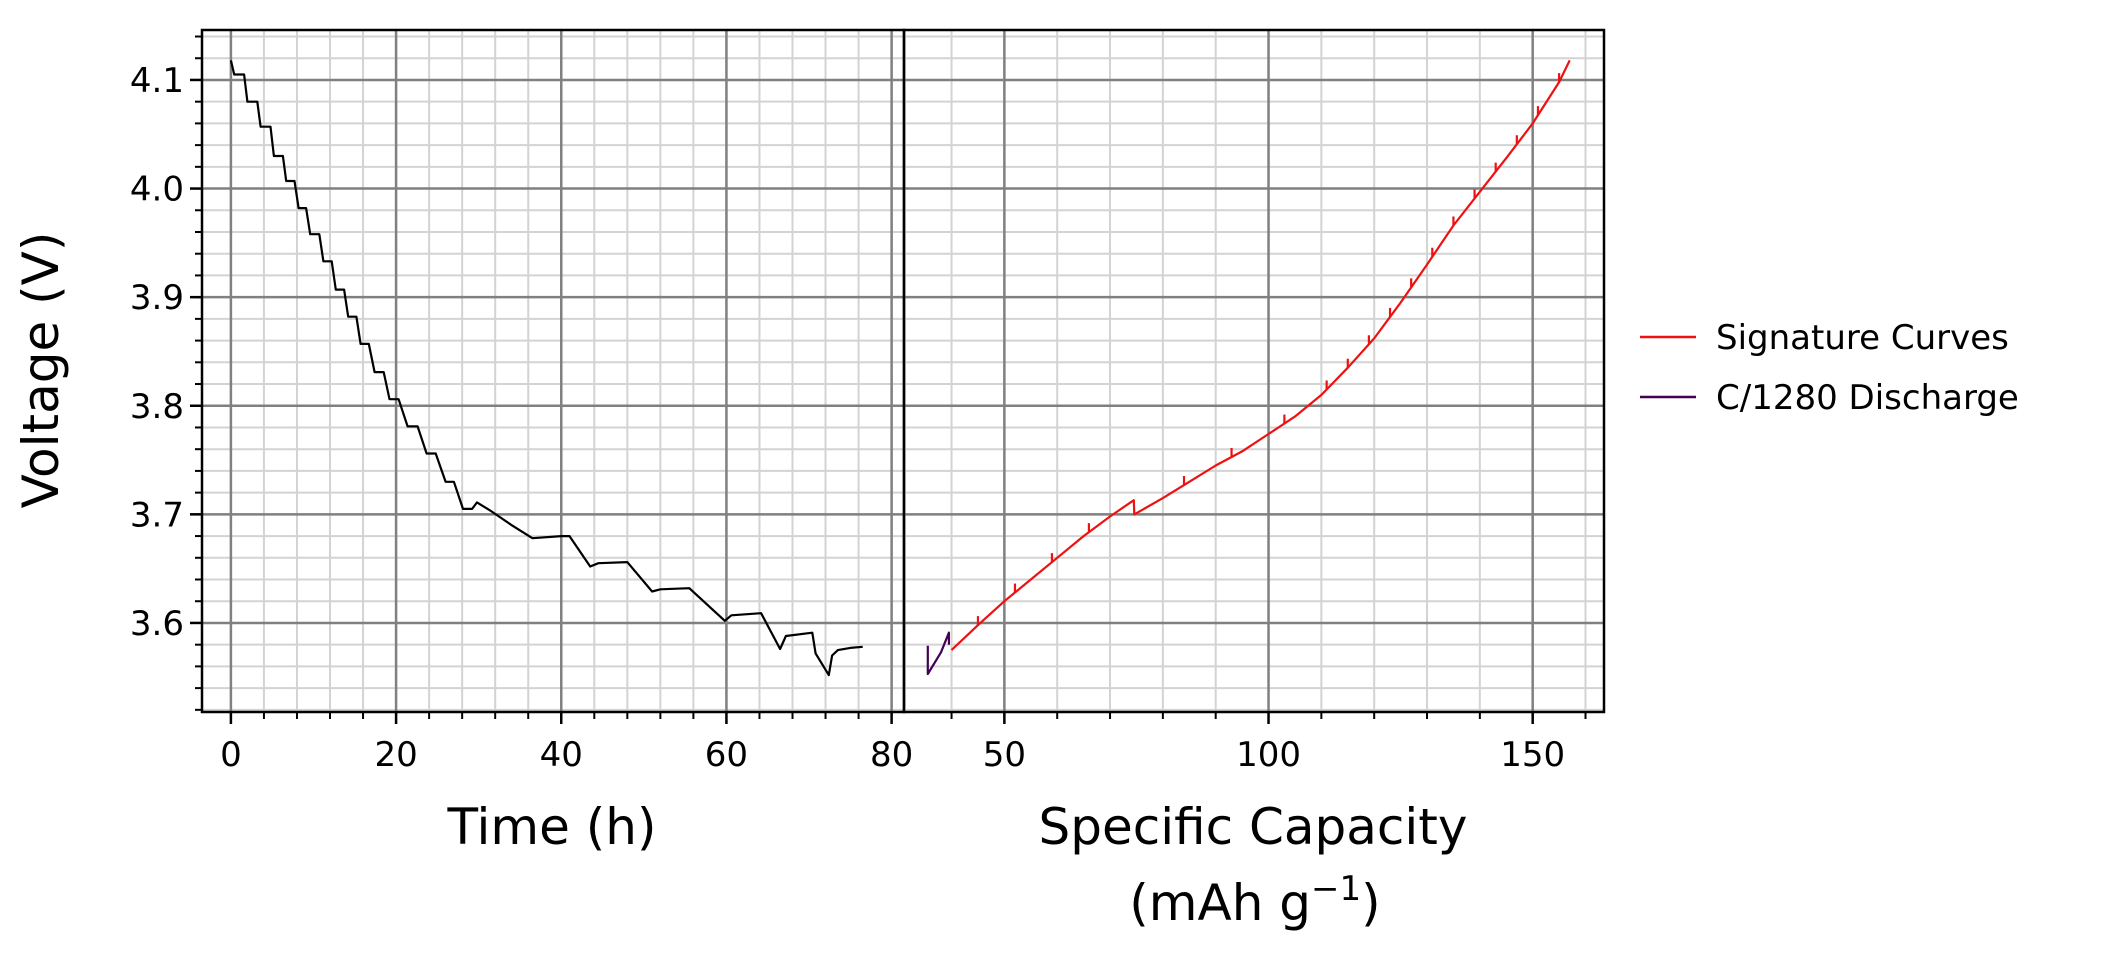 The height and width of the screenshot is (961, 2128). I want to click on x-tick-label: 20, so click(395, 755).